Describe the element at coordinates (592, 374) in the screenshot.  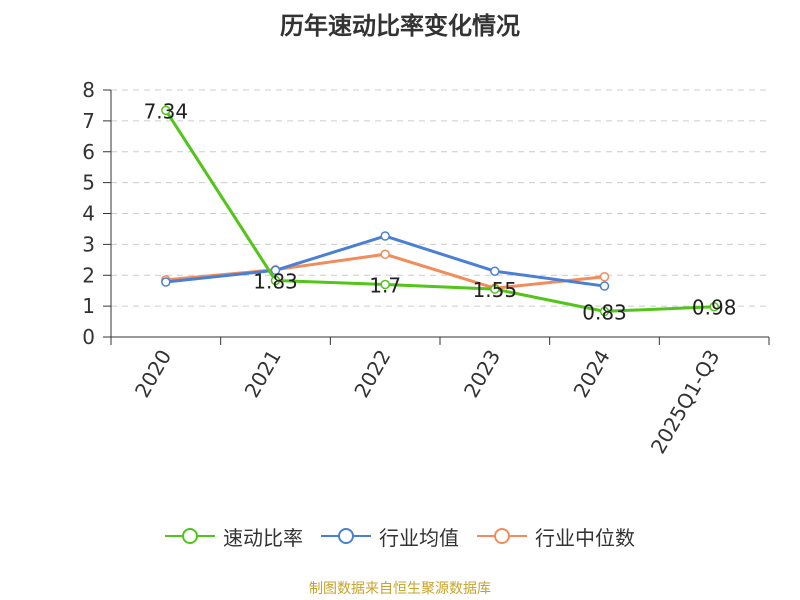
I see `x-tick-label: 2024` at that location.